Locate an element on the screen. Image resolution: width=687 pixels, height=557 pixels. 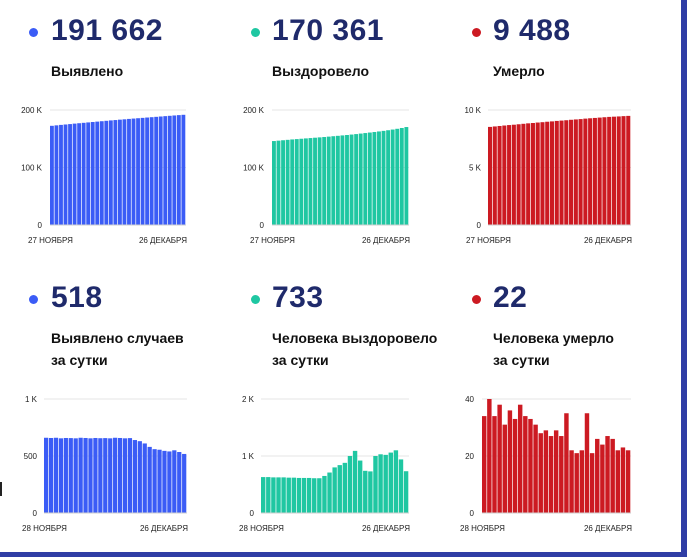
y-tick-label: 2 K is located at coordinates (248, 399).